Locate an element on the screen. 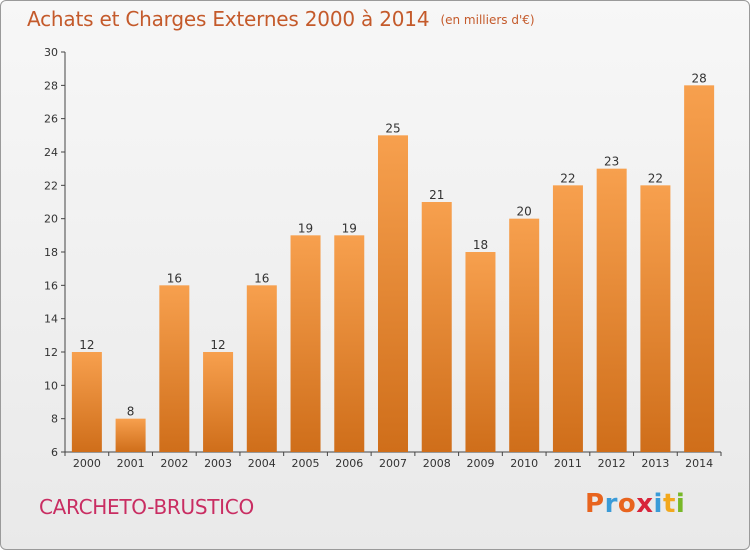 The height and width of the screenshot is (550, 750). bar-value-label: 20 is located at coordinates (524, 212).